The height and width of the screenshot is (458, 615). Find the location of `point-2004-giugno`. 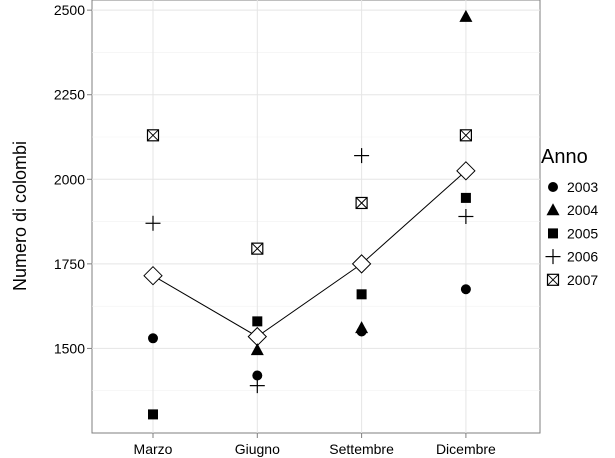

point-2004-giugno is located at coordinates (257, 349).